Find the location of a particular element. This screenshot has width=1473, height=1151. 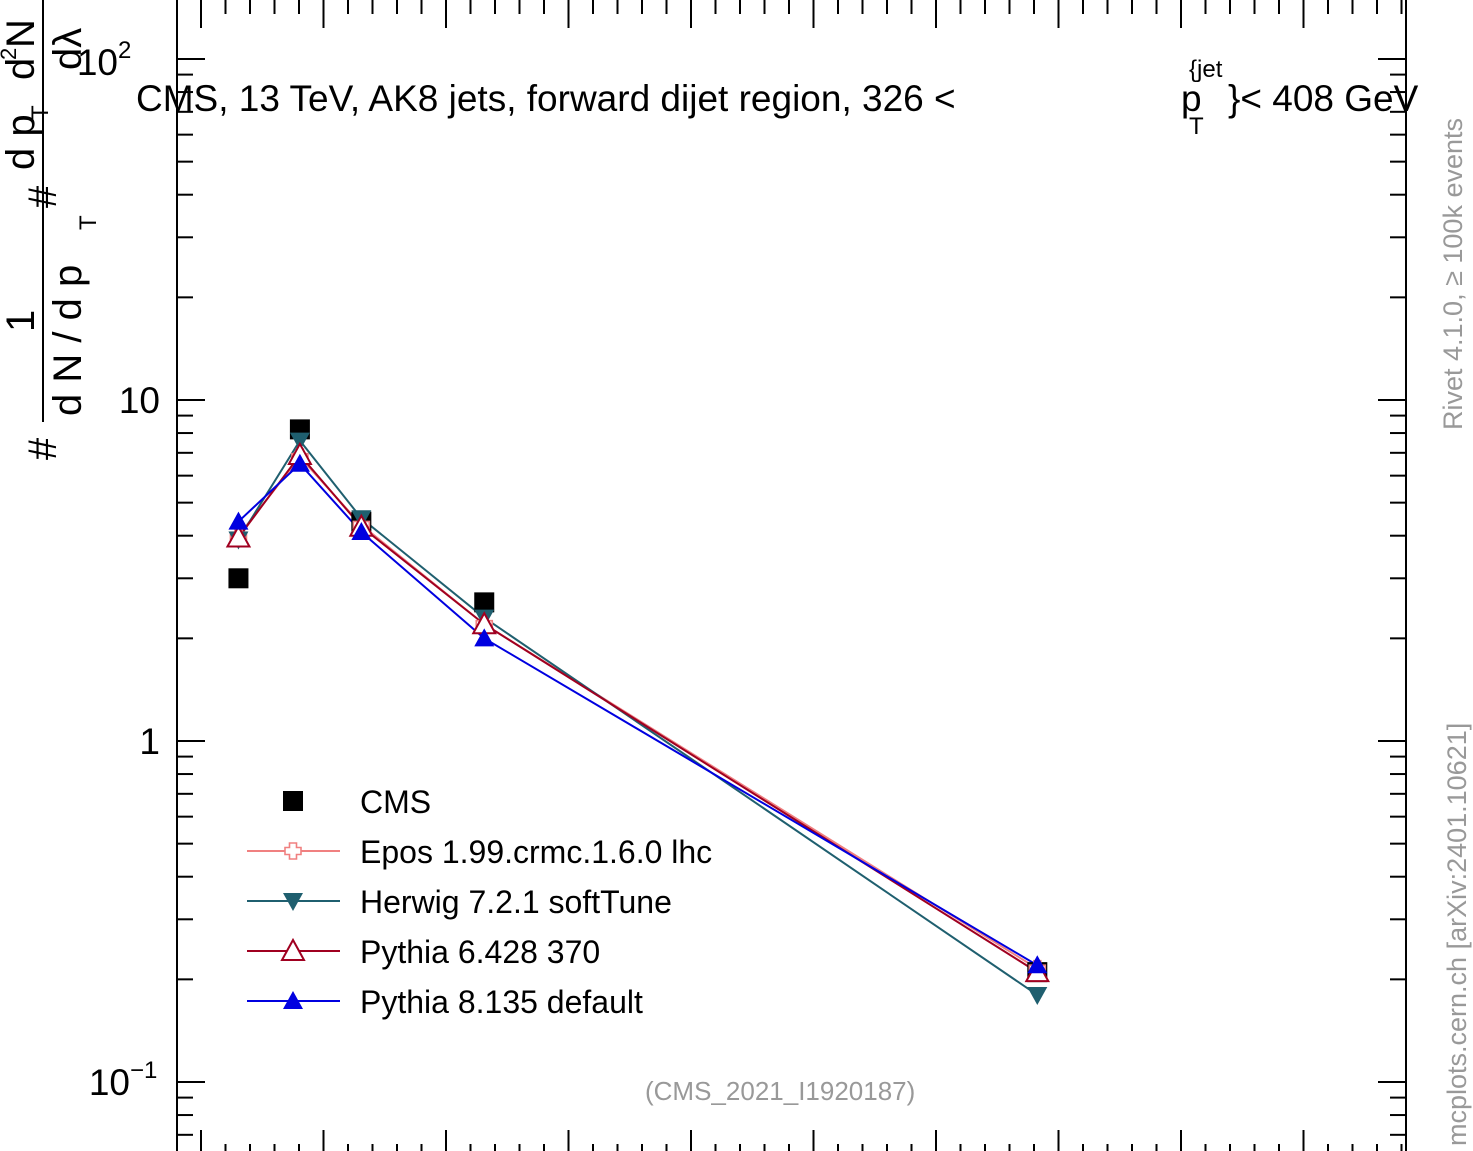

y-tick-label-base: 1 is located at coordinates (149, 741).